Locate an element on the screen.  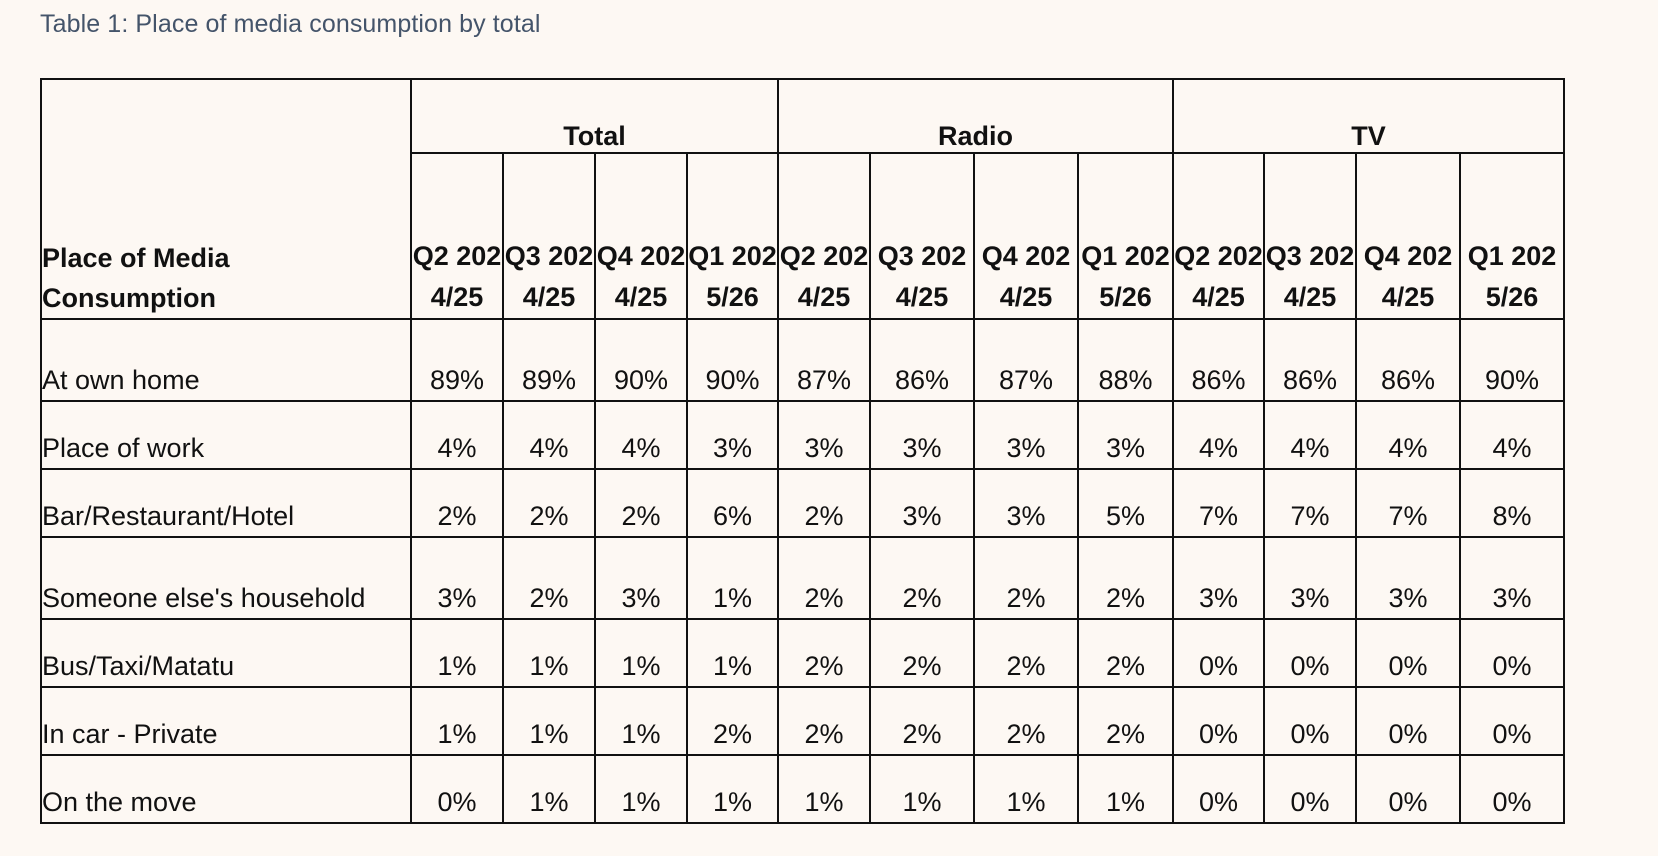
row-label: Bus/Taxi/Matatu is located at coordinates (226, 653).